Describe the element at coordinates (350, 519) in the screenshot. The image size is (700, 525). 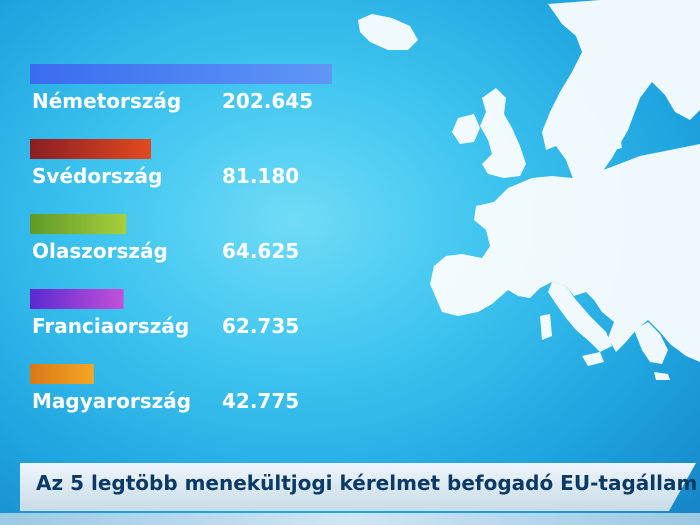
I see `bottom-strip` at that location.